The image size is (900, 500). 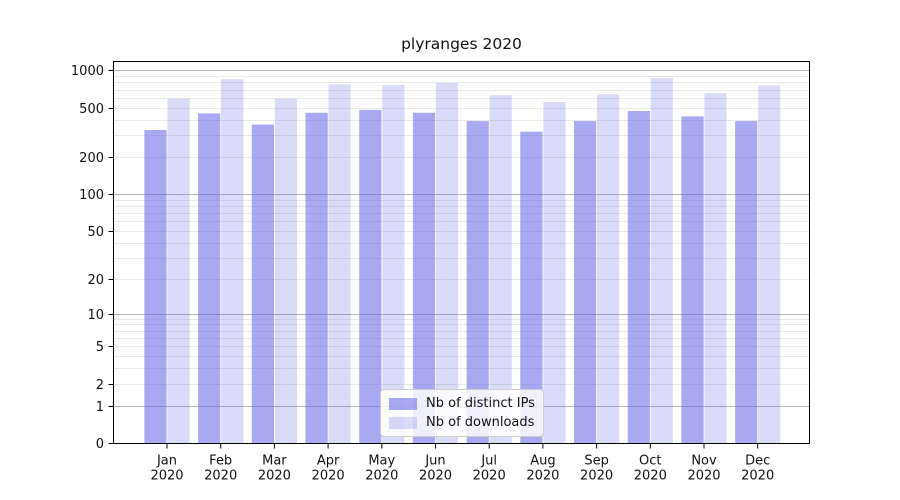 What do you see at coordinates (220, 461) in the screenshot?
I see `x-tick-label-month-feb: Feb` at bounding box center [220, 461].